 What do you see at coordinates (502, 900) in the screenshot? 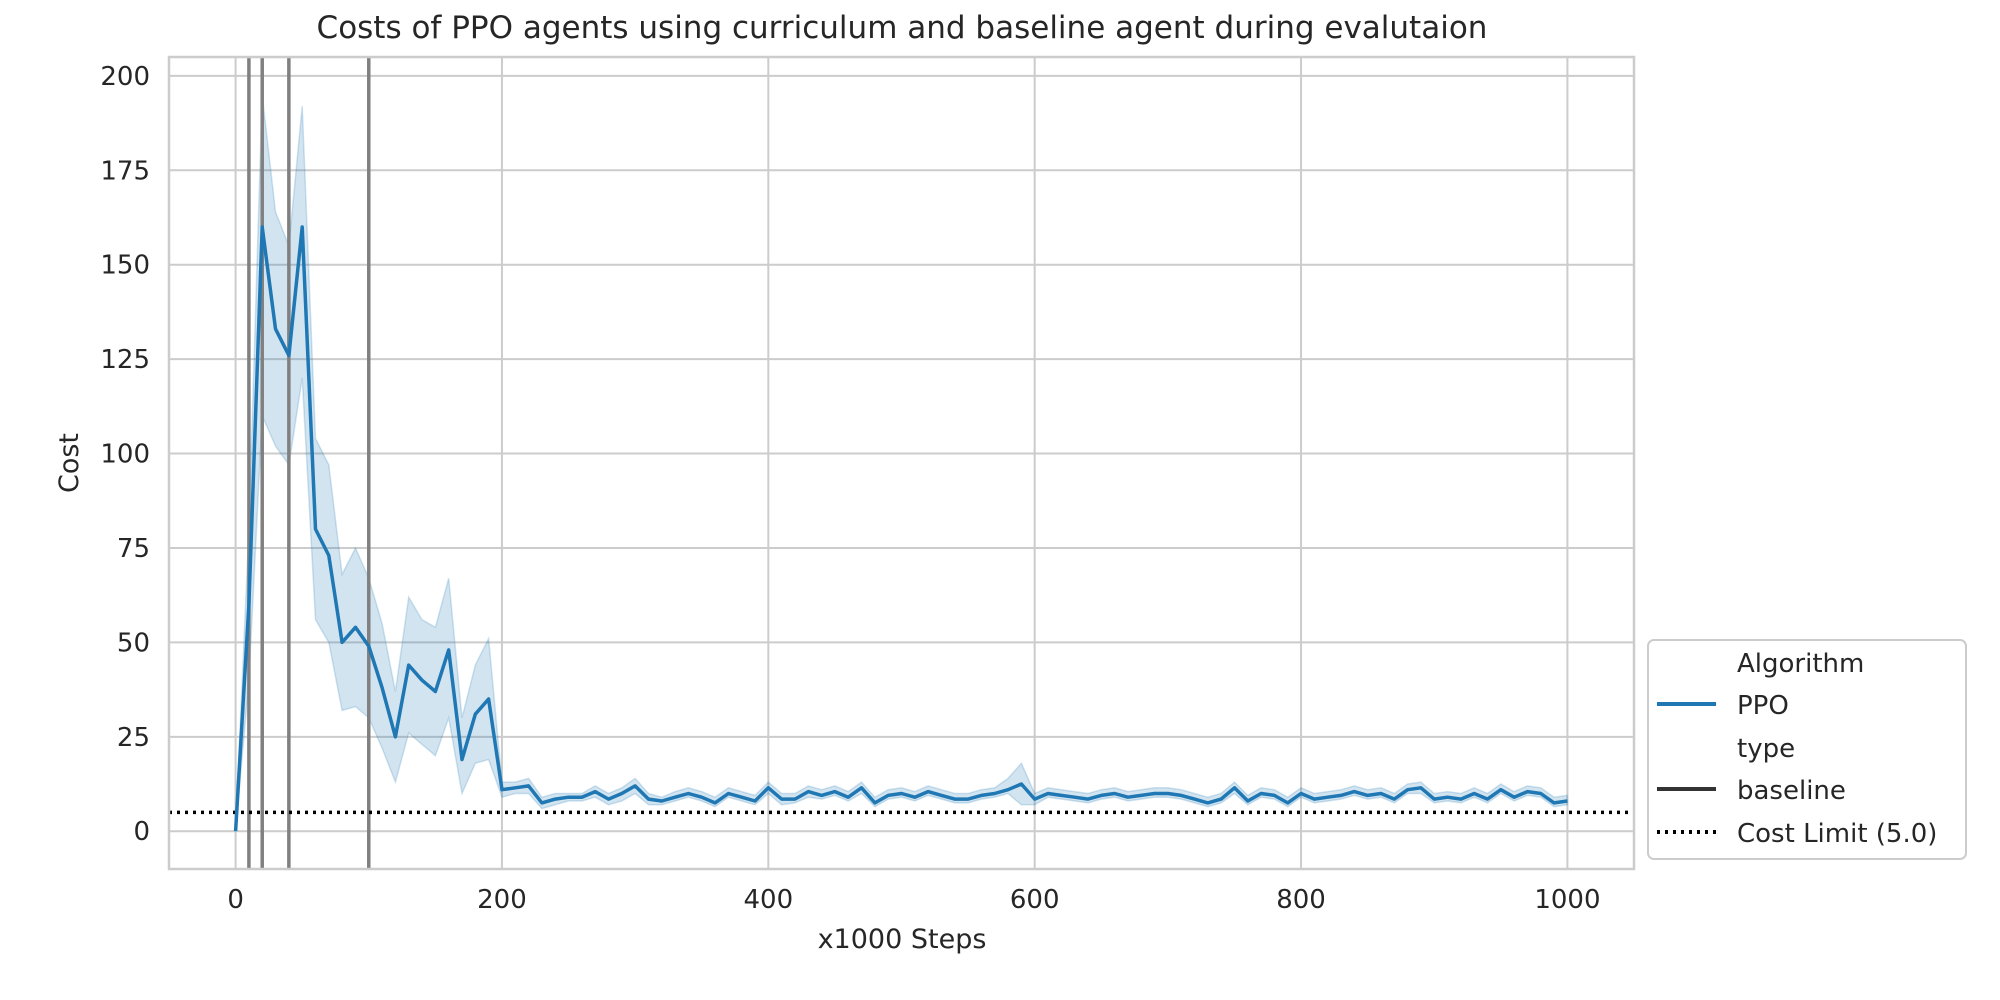
I see `x-tick-label: 200` at bounding box center [502, 900].